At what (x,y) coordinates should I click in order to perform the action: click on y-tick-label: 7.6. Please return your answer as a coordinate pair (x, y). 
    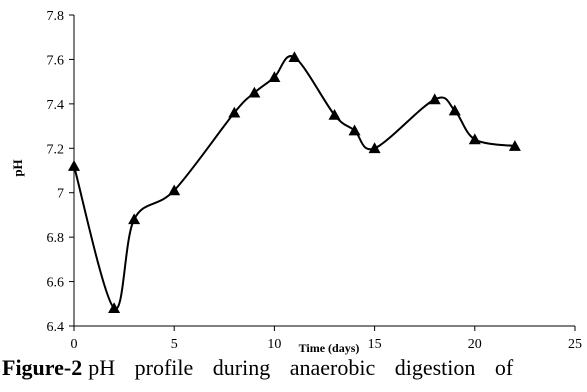
    Looking at the image, I should click on (56, 60).